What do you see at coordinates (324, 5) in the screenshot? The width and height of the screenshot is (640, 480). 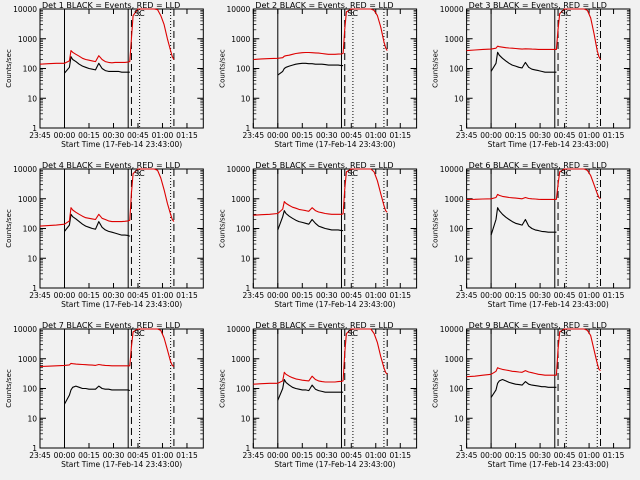 I see `panel-title: Det 2 BLACK = Events, RED = LLD` at bounding box center [324, 5].